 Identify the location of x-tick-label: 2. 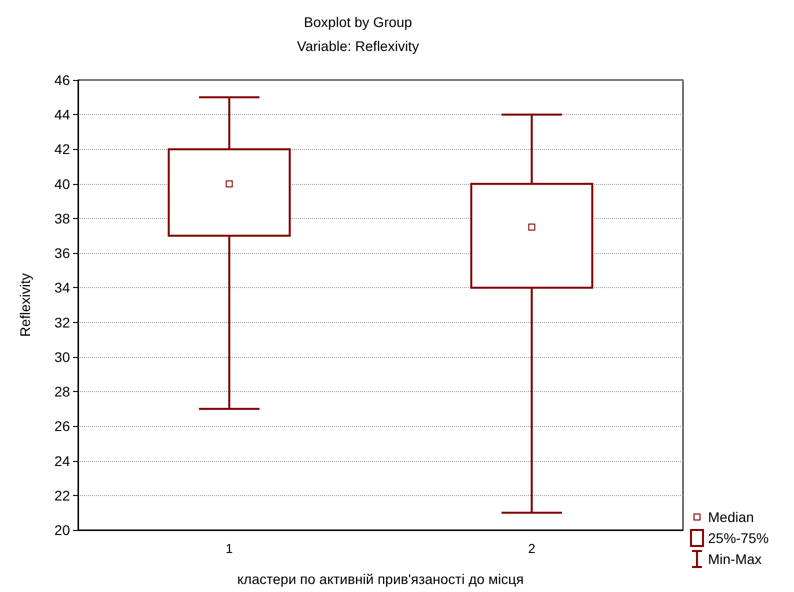
(532, 548).